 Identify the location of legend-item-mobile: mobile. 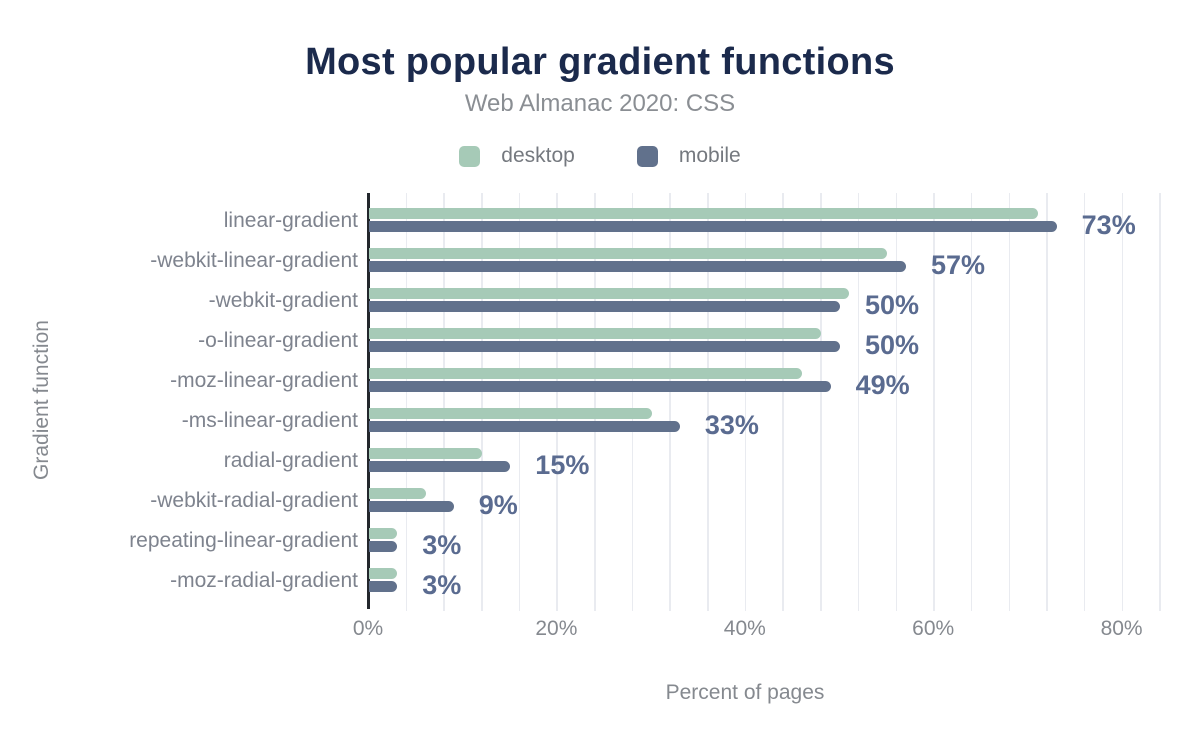
(688, 156).